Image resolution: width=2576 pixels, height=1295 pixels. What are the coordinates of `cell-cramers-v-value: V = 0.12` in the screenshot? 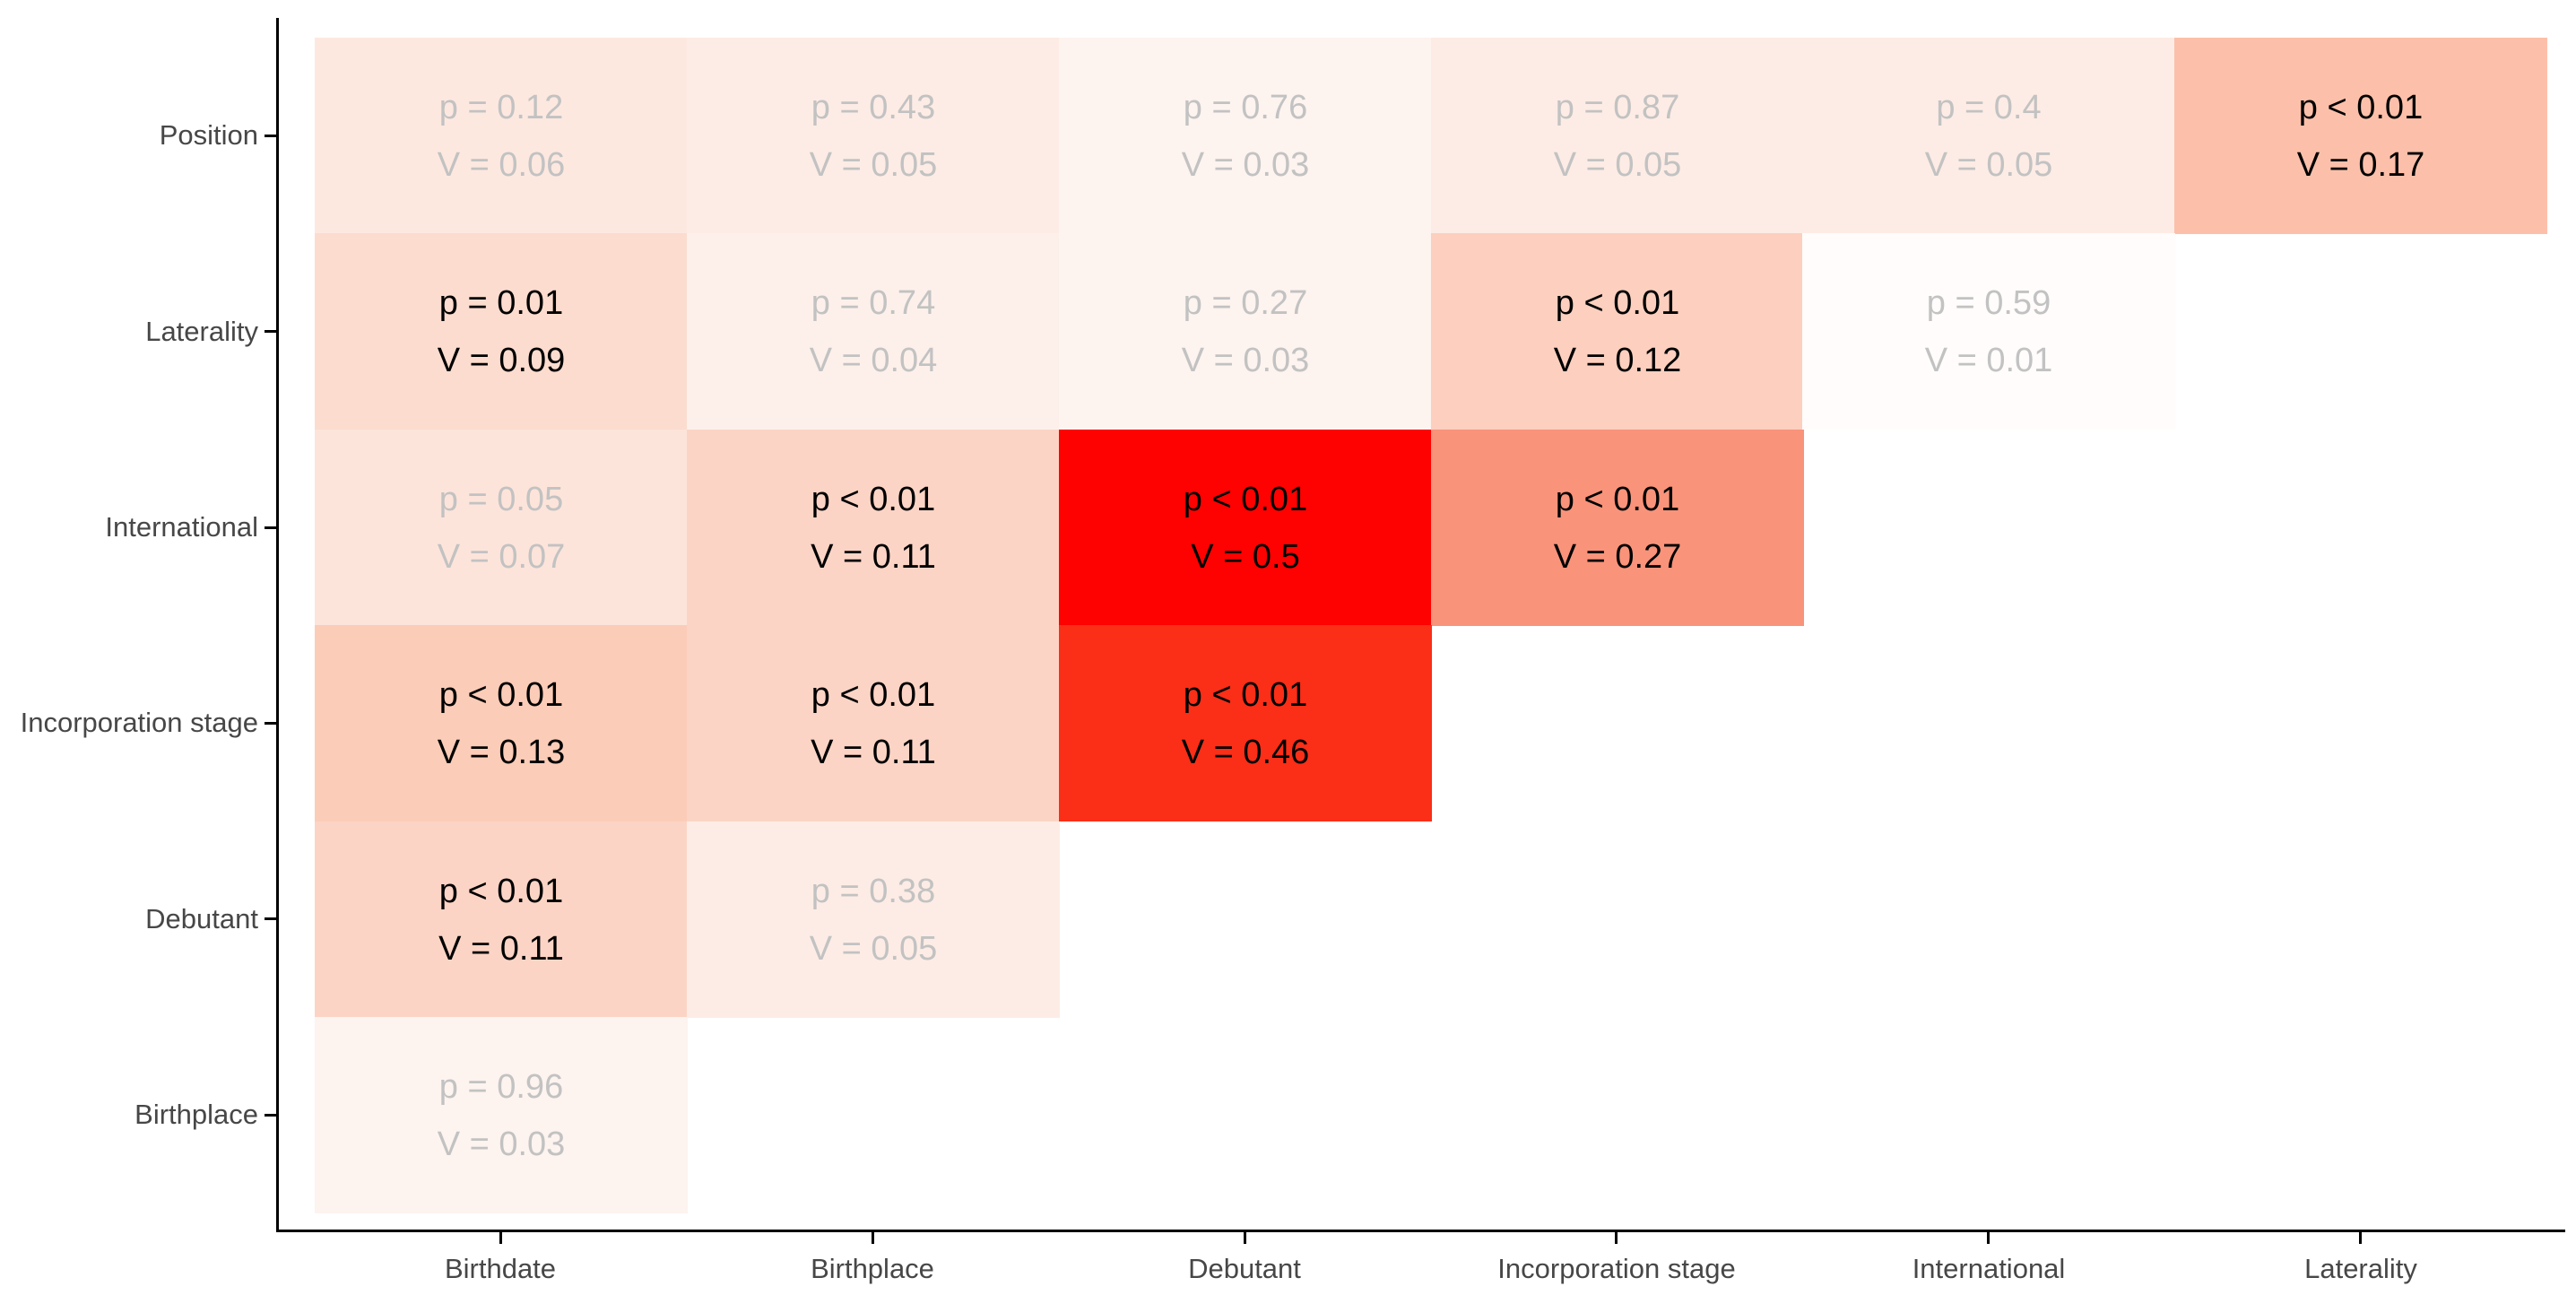 It's located at (1617, 360).